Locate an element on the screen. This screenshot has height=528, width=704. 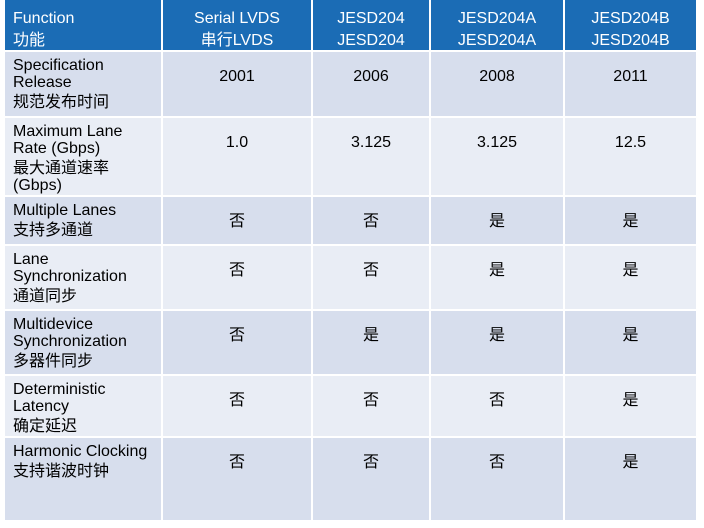
label-en: Deterministic Latency is located at coordinates (59, 398).